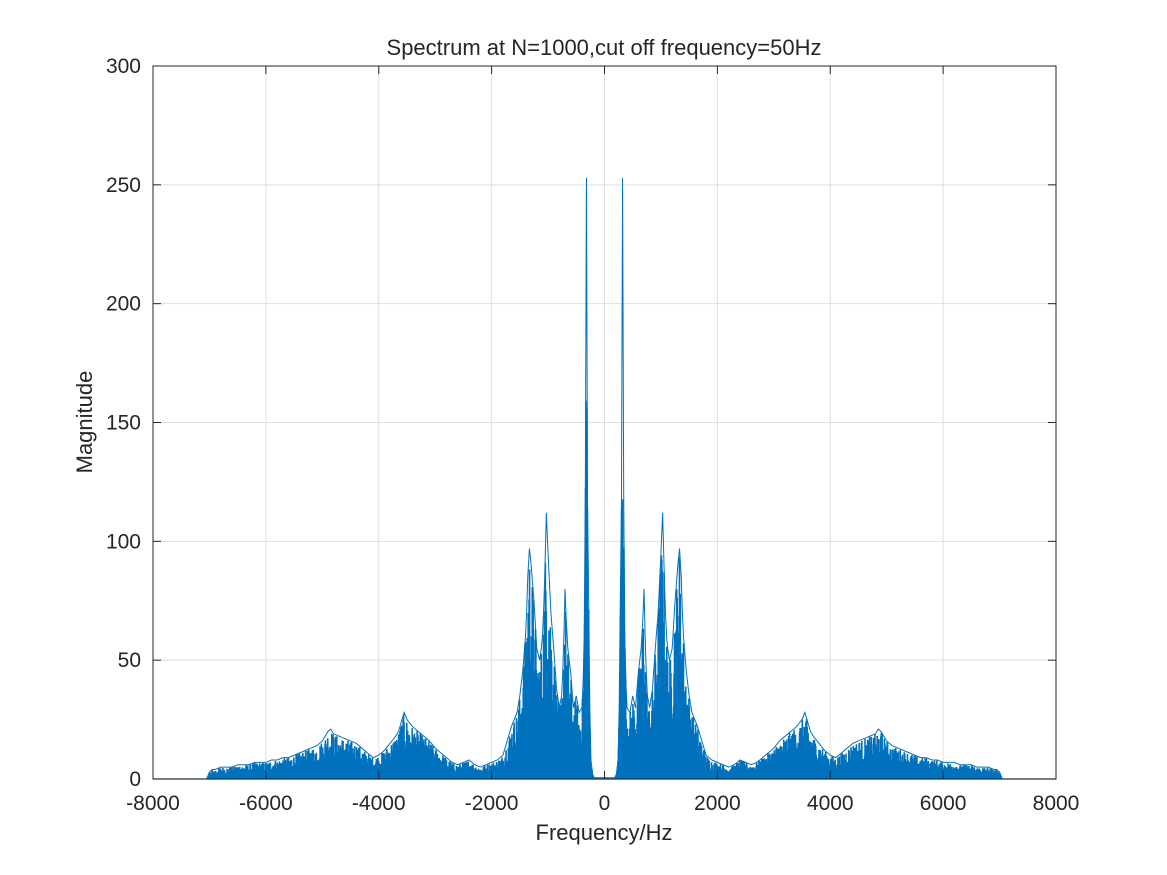  What do you see at coordinates (717, 803) in the screenshot?
I see `x-tick-label: 2000` at bounding box center [717, 803].